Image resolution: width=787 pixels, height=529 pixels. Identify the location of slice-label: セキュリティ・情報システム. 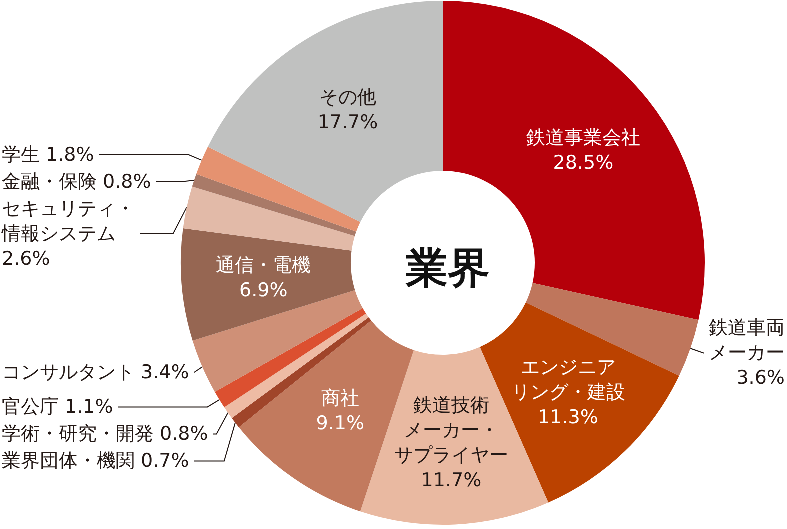
(68, 221).